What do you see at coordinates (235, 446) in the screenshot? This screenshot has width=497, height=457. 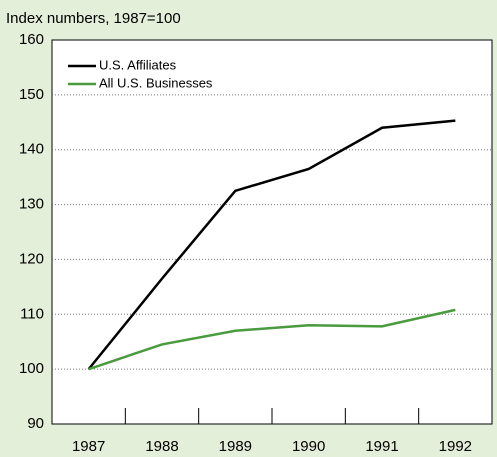 I see `x-tick-label: 1989` at bounding box center [235, 446].